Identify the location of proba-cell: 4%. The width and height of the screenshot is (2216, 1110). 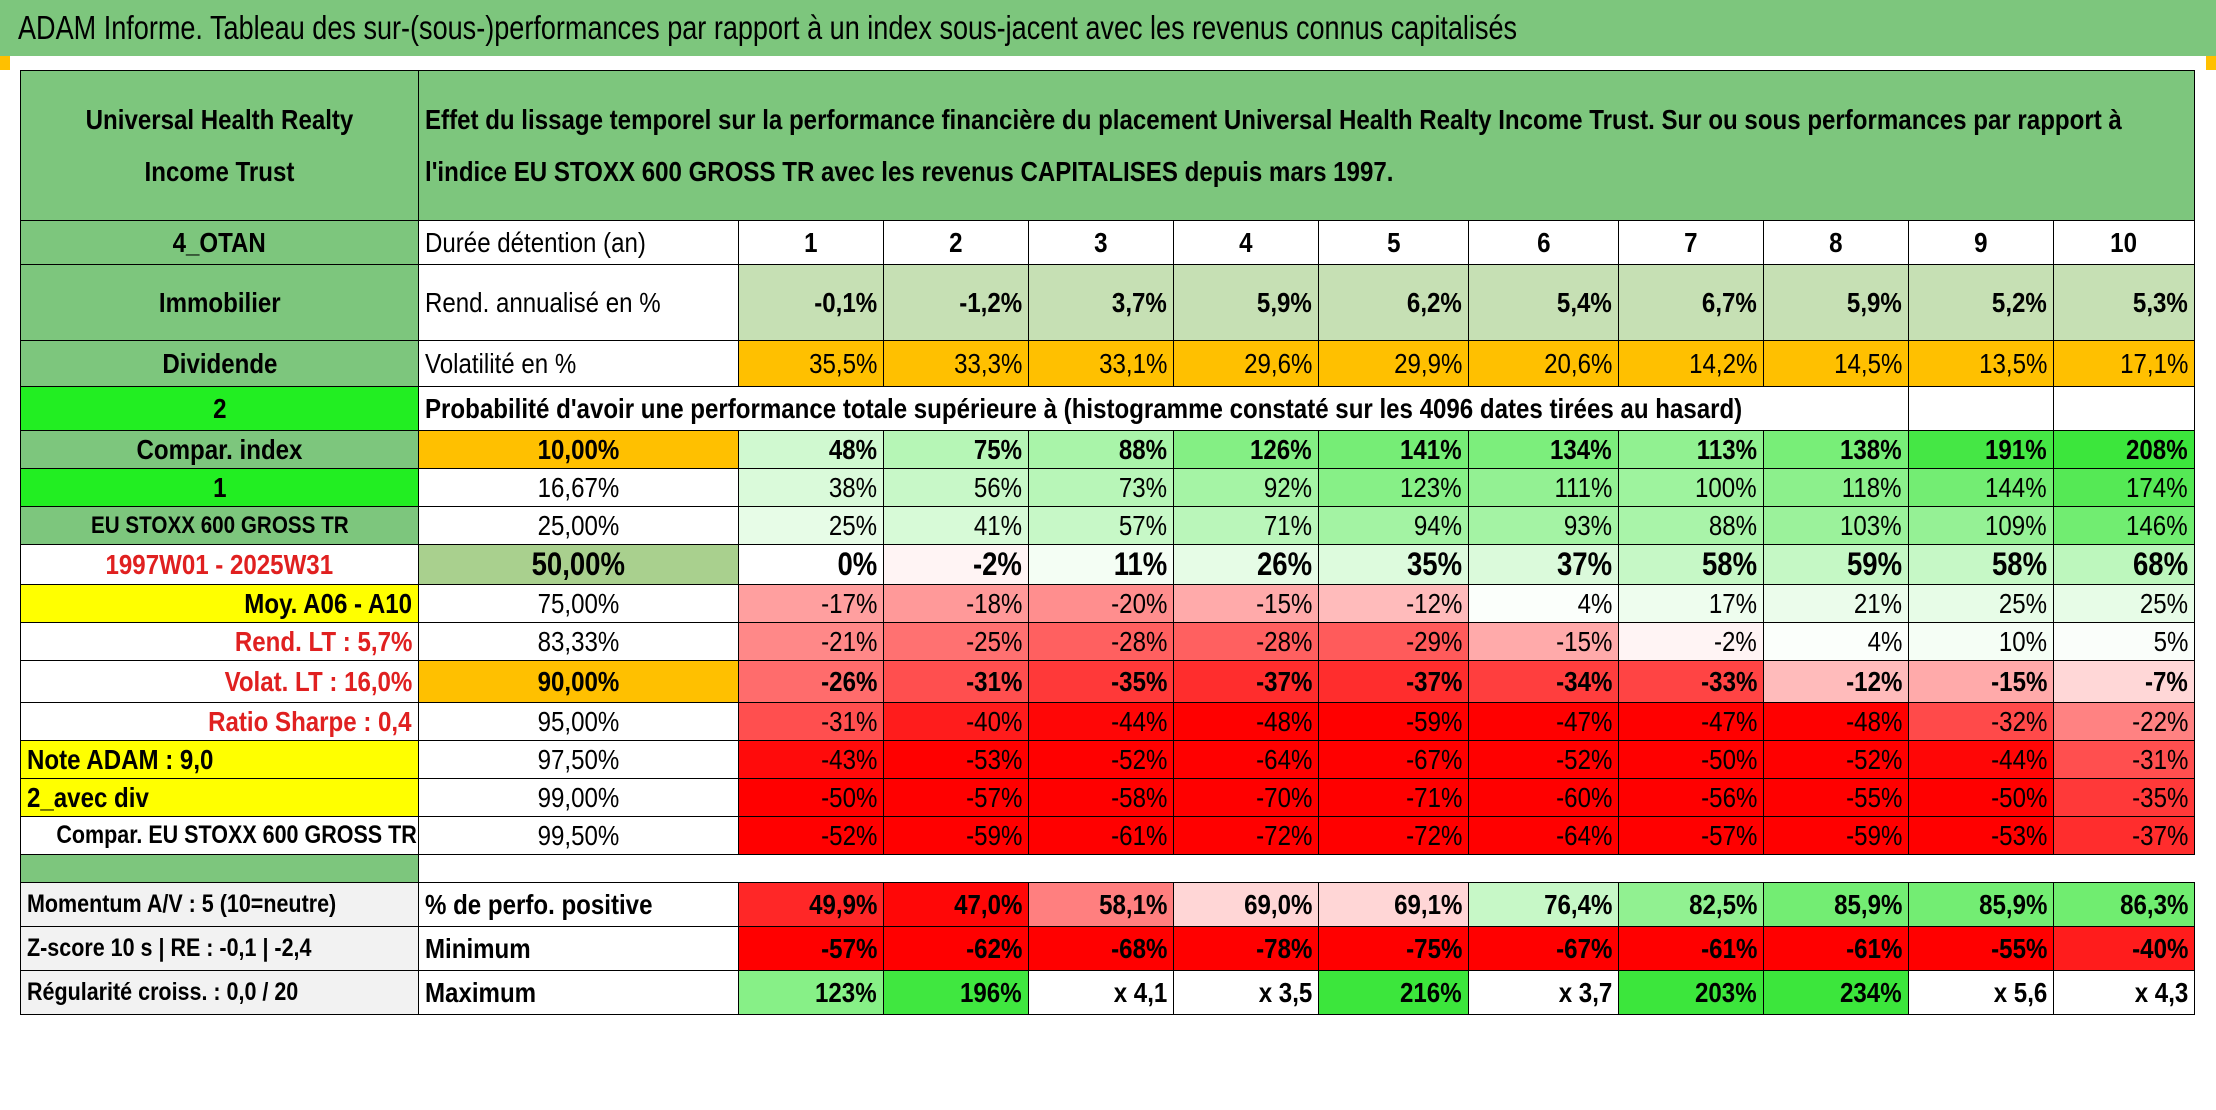
(1836, 641).